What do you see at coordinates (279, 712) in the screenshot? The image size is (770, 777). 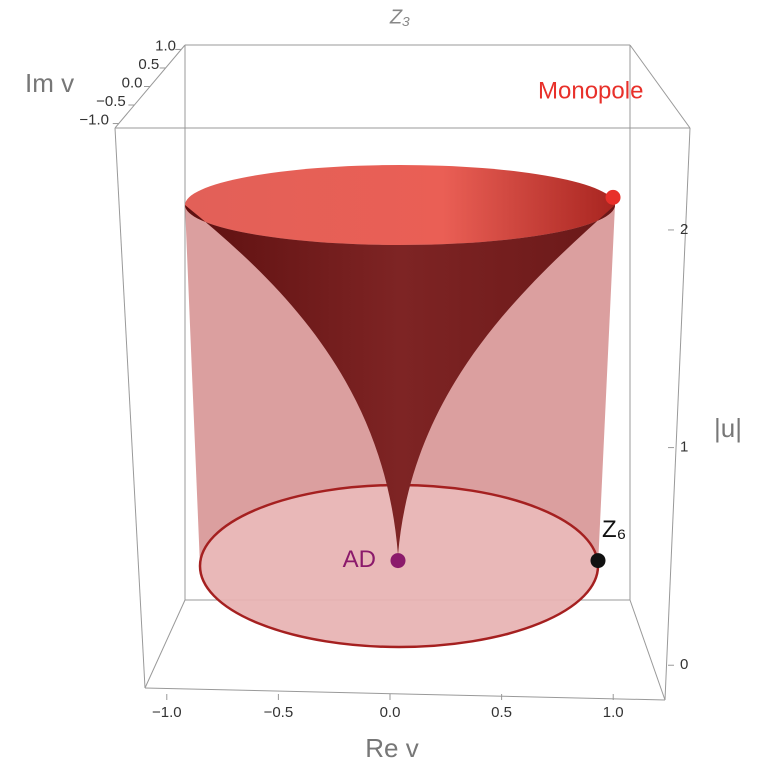 I see `x-tick-label: −0.5` at bounding box center [279, 712].